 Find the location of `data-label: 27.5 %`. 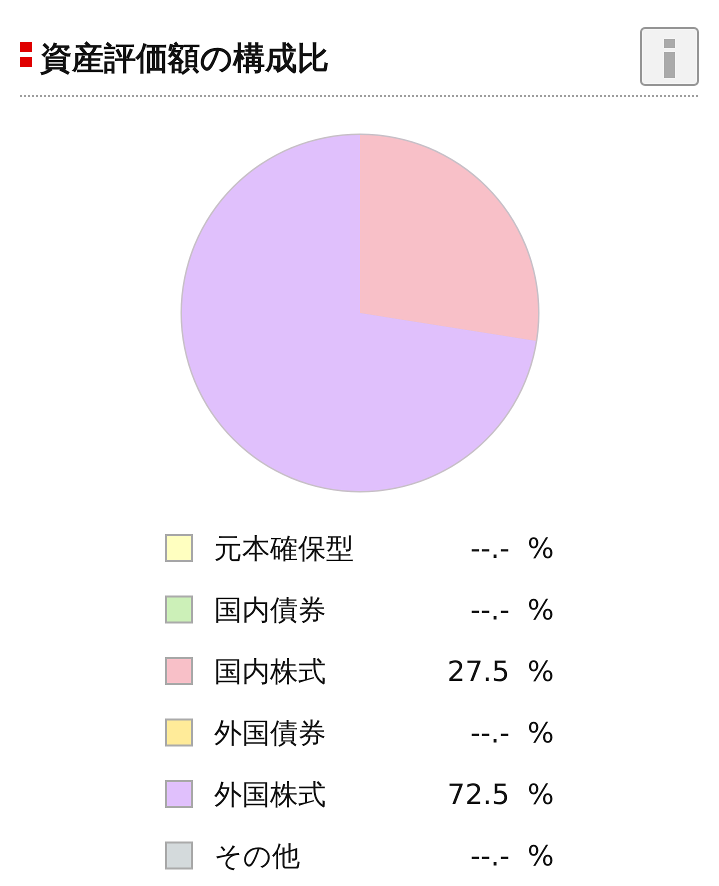

data-label: 27.5 % is located at coordinates (500, 671).